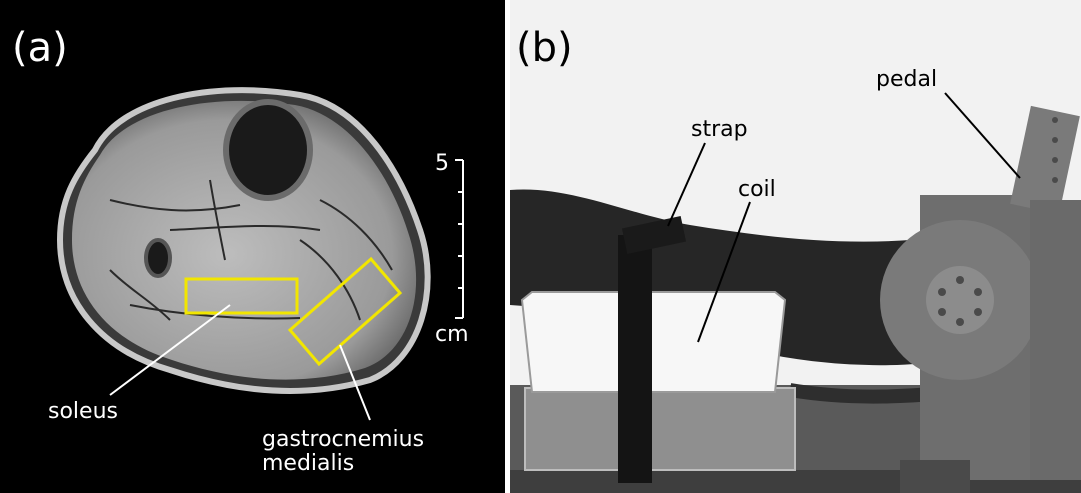 The image size is (1081, 493). I want to click on scale-value-label: 5, so click(442, 163).